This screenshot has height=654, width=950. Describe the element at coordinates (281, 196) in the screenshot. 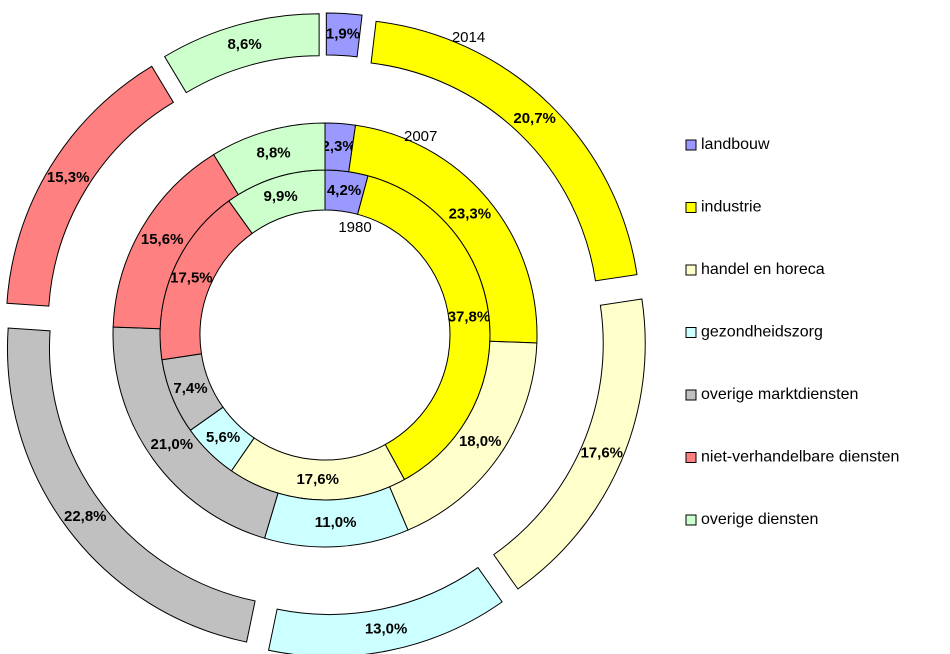

I see `data-label: 9,9%` at that location.